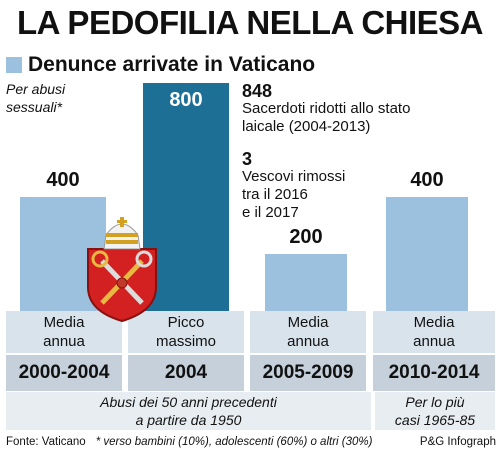 Image resolution: width=500 pixels, height=458 pixels. What do you see at coordinates (186, 100) in the screenshot?
I see `value-label-2004: 800` at bounding box center [186, 100].